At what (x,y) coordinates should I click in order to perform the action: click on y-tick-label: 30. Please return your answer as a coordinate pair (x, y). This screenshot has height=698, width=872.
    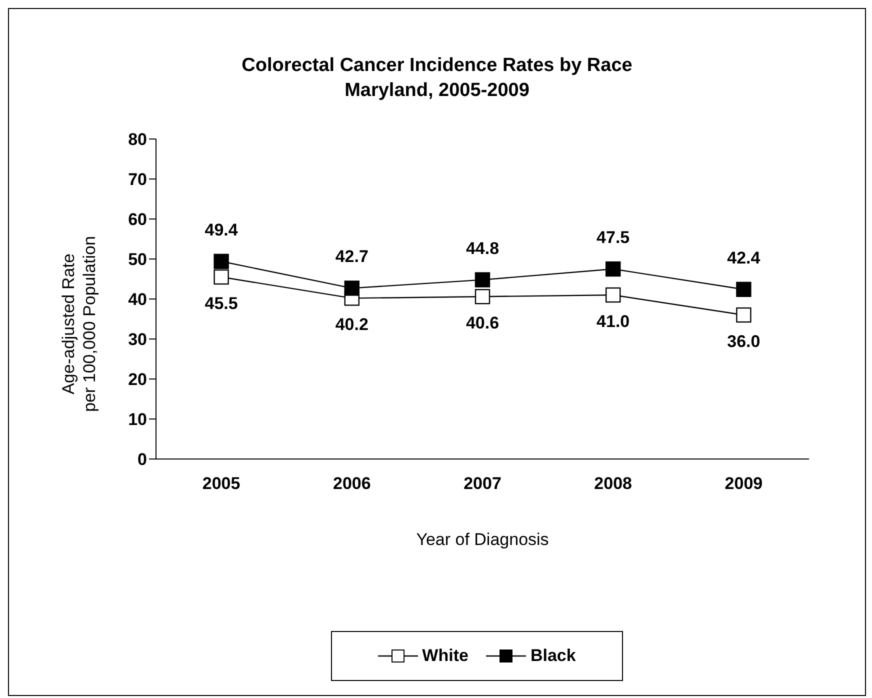
    Looking at the image, I should click on (137, 340).